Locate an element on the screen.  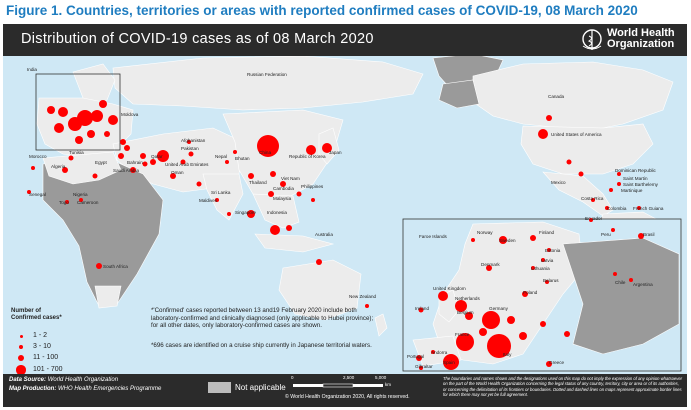
scale-tick-2: 5,000 is located at coordinates (381, 377).